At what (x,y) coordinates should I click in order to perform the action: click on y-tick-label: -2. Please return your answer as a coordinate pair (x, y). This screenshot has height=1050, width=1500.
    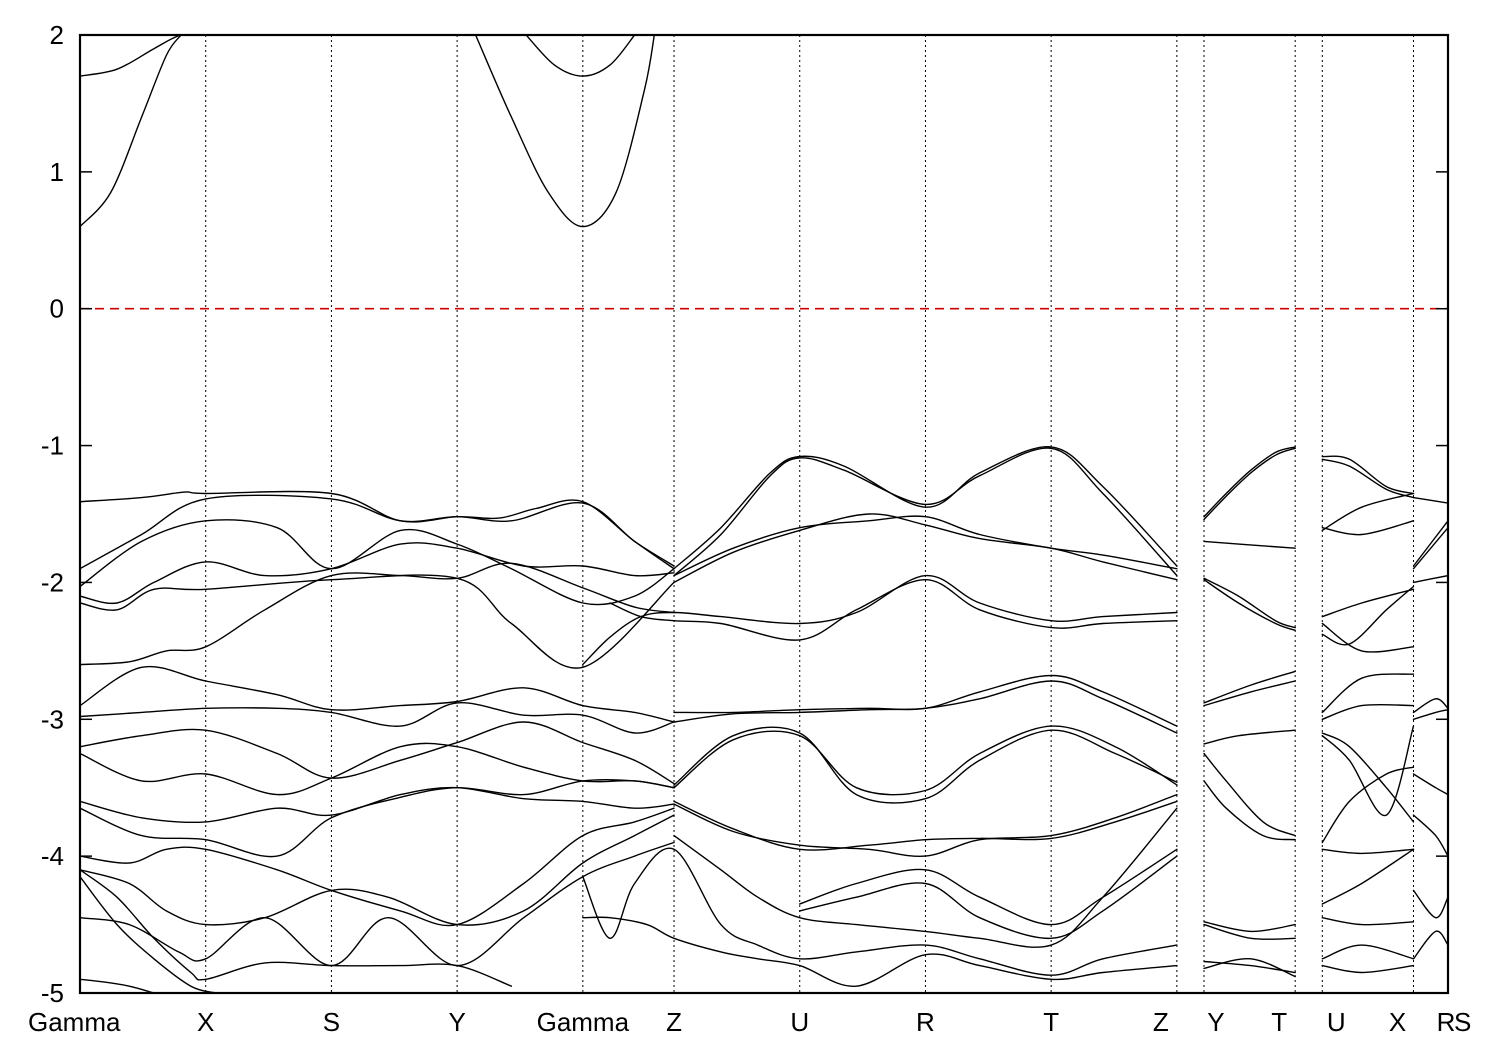
    Looking at the image, I should click on (52, 582).